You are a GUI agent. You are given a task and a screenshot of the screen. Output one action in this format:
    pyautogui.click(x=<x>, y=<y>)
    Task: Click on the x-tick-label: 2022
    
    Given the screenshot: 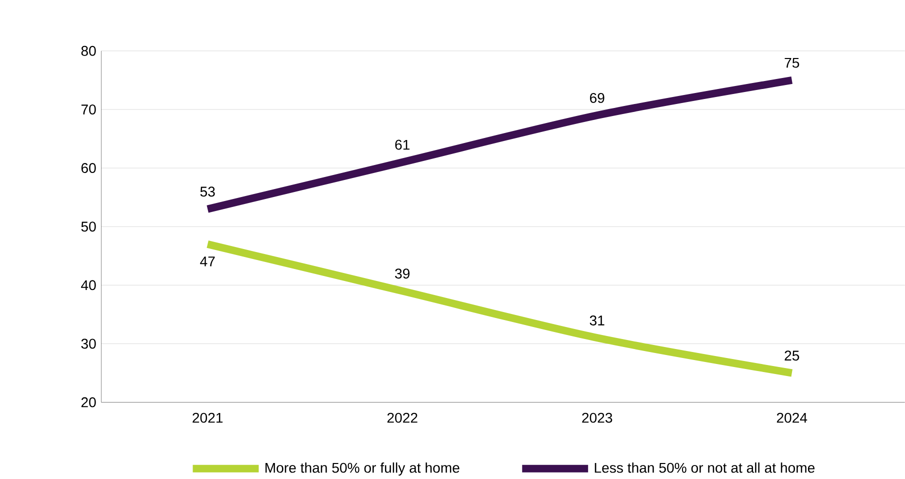 What is the action you would take?
    pyautogui.click(x=402, y=418)
    